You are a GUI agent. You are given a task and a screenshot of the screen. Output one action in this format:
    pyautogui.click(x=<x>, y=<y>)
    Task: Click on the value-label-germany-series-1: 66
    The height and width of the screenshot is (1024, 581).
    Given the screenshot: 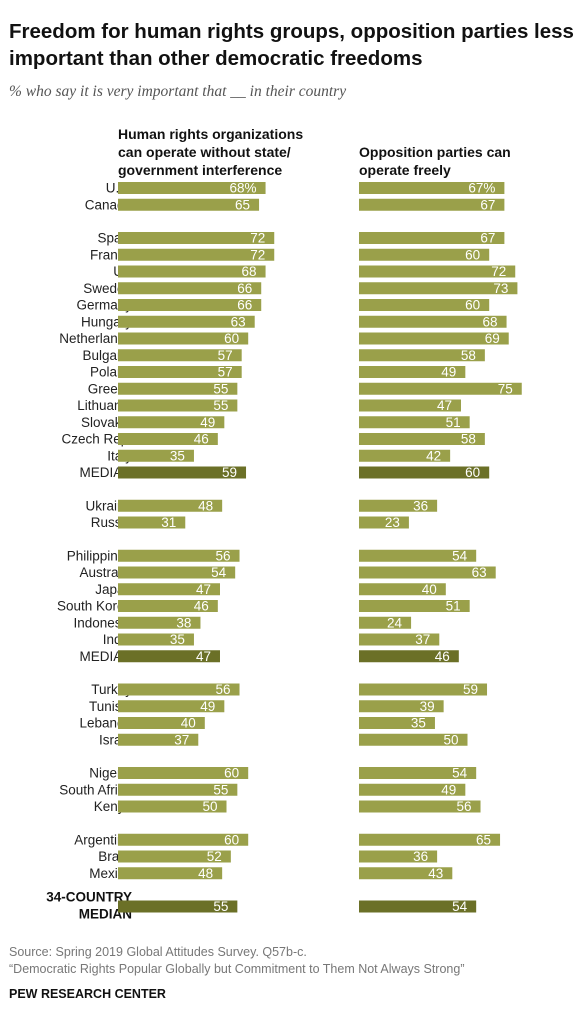 What is the action you would take?
    pyautogui.click(x=244, y=305)
    